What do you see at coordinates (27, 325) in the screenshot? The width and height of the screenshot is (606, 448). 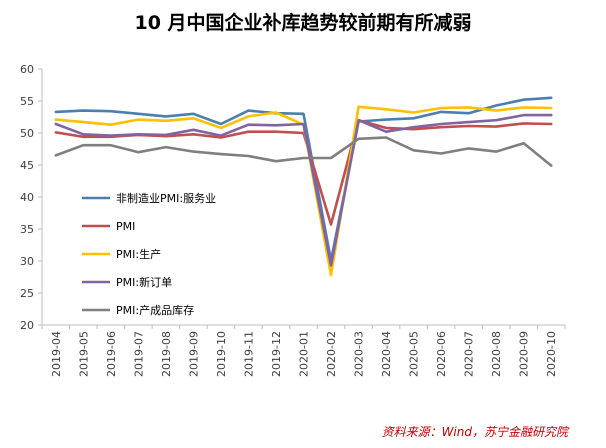 I see `y-tick-label: 20` at bounding box center [27, 325].